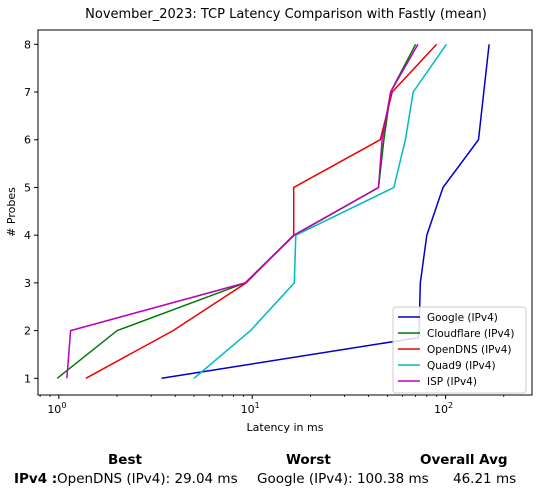  I want to click on y-tick-label: 8, so click(27, 44).